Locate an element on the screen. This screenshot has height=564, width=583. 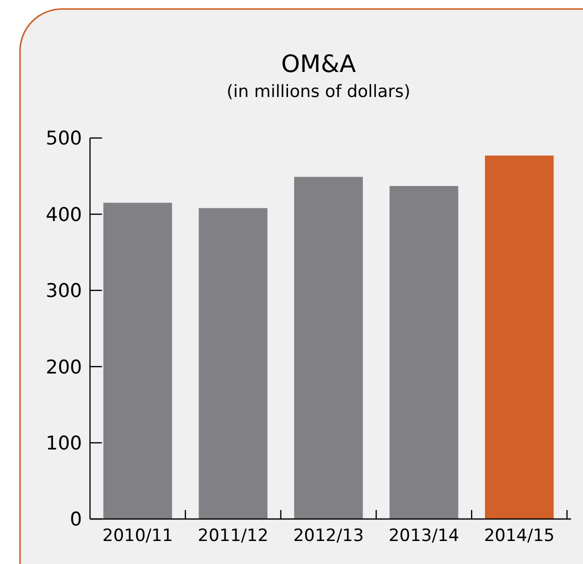
x-tick-label: 2012/13 is located at coordinates (328, 536).